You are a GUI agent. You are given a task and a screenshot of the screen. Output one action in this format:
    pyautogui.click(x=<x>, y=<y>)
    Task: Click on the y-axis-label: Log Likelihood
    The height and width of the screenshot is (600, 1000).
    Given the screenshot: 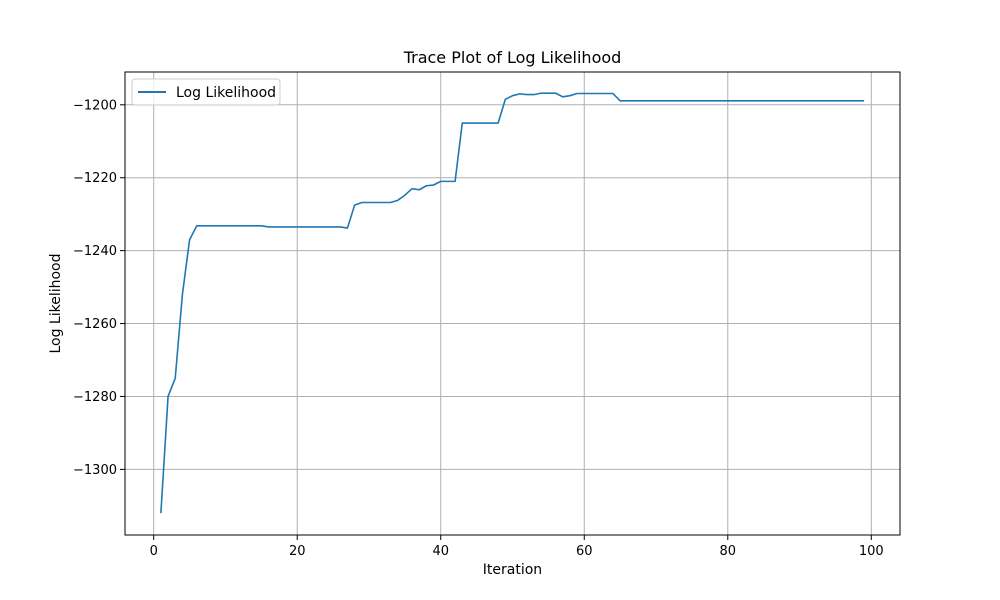 What is the action you would take?
    pyautogui.click(x=56, y=303)
    